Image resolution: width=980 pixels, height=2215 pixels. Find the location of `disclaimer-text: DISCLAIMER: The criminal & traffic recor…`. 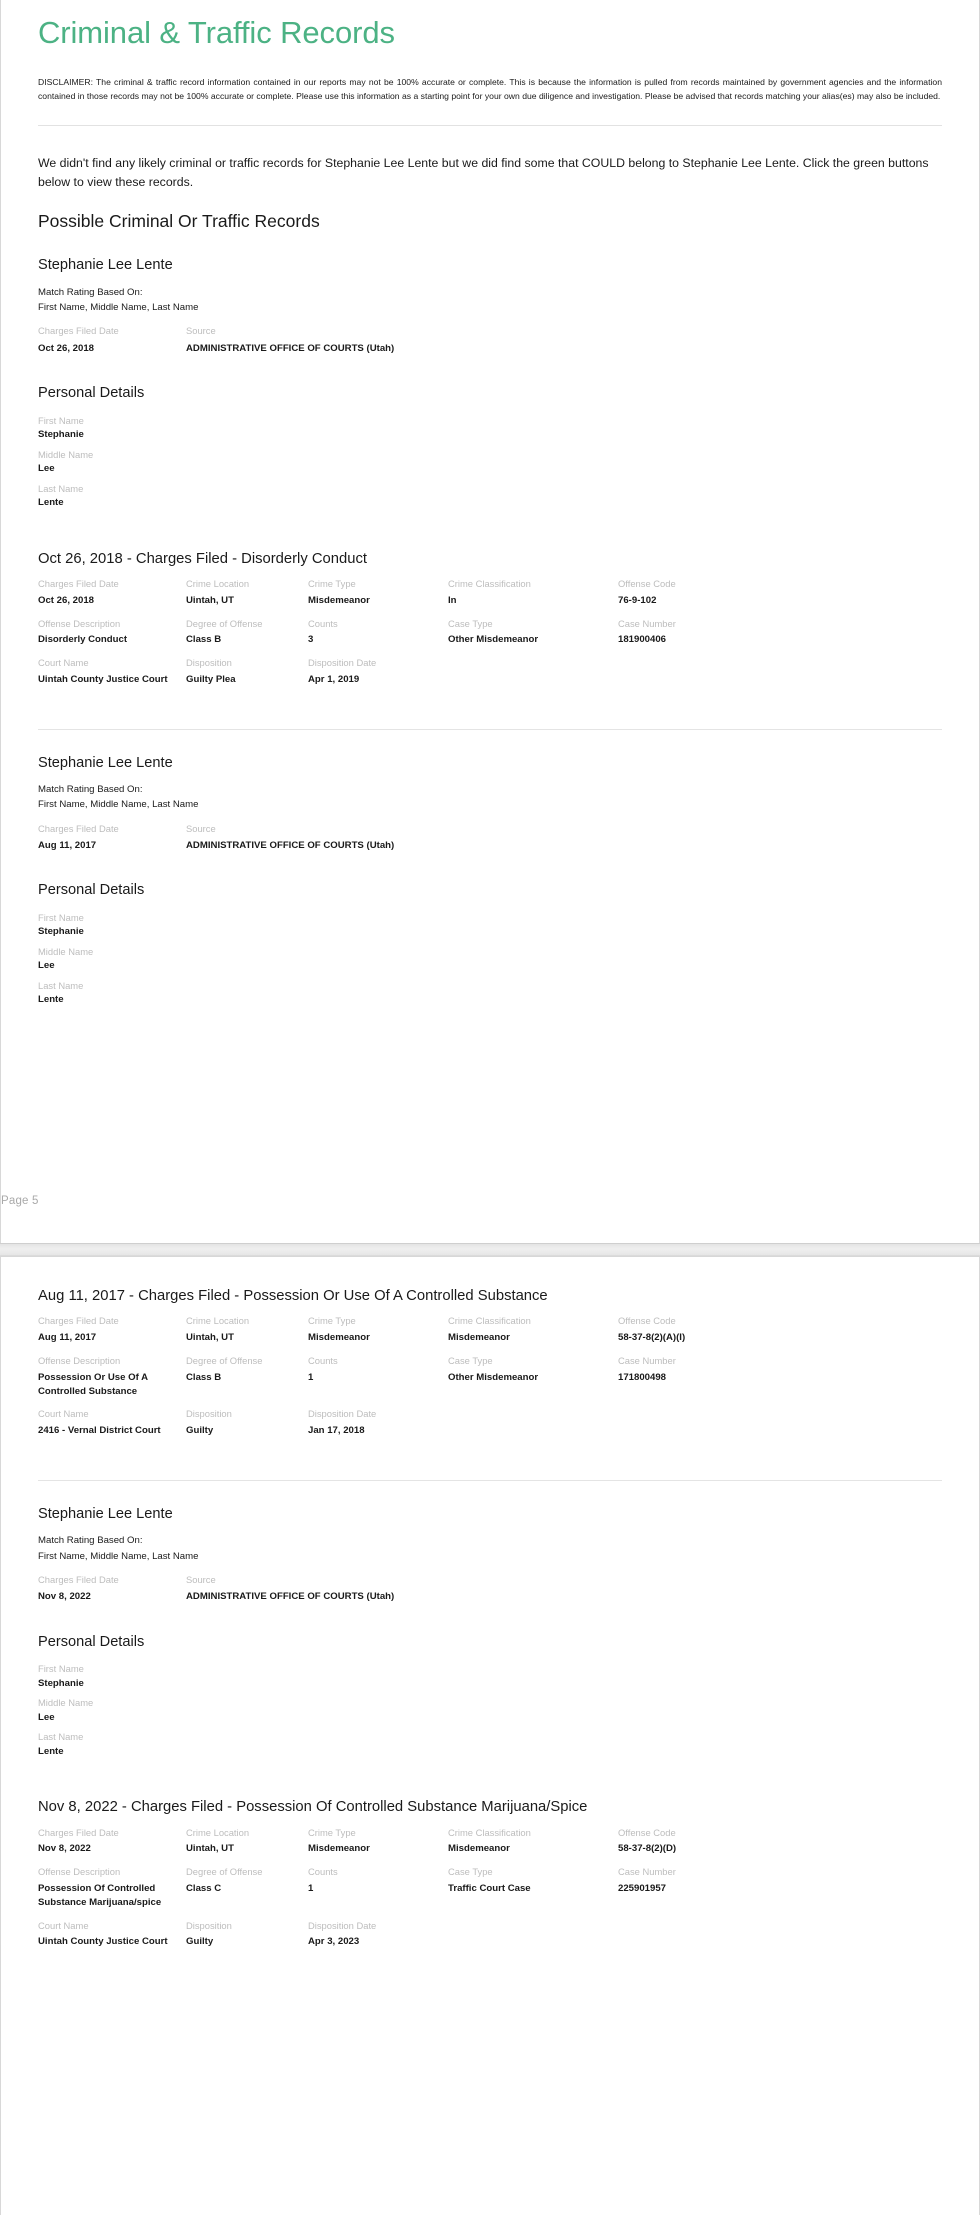

disclaimer-text: DISCLAIMER: The criminal & traffic recor… is located at coordinates (490, 89).